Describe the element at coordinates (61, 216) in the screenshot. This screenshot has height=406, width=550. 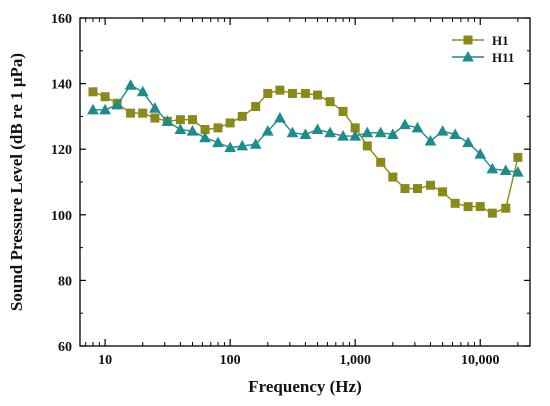
I see `y-tick-label: 100` at that location.